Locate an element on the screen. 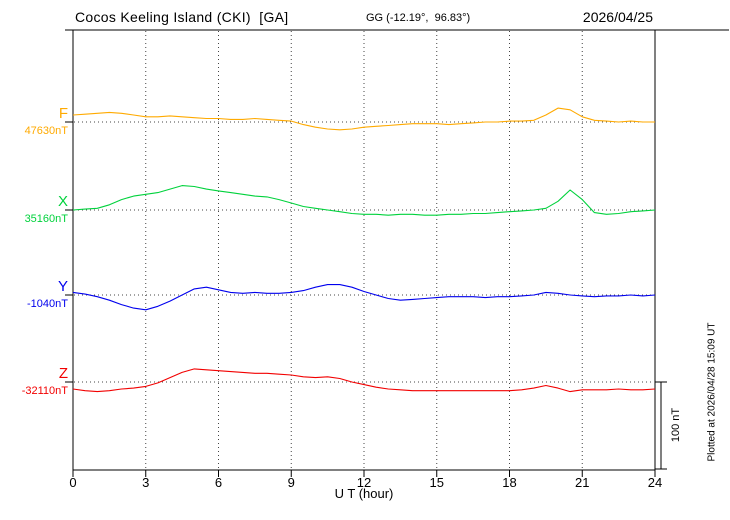 The height and width of the screenshot is (520, 730). trace-F is located at coordinates (363, 119).